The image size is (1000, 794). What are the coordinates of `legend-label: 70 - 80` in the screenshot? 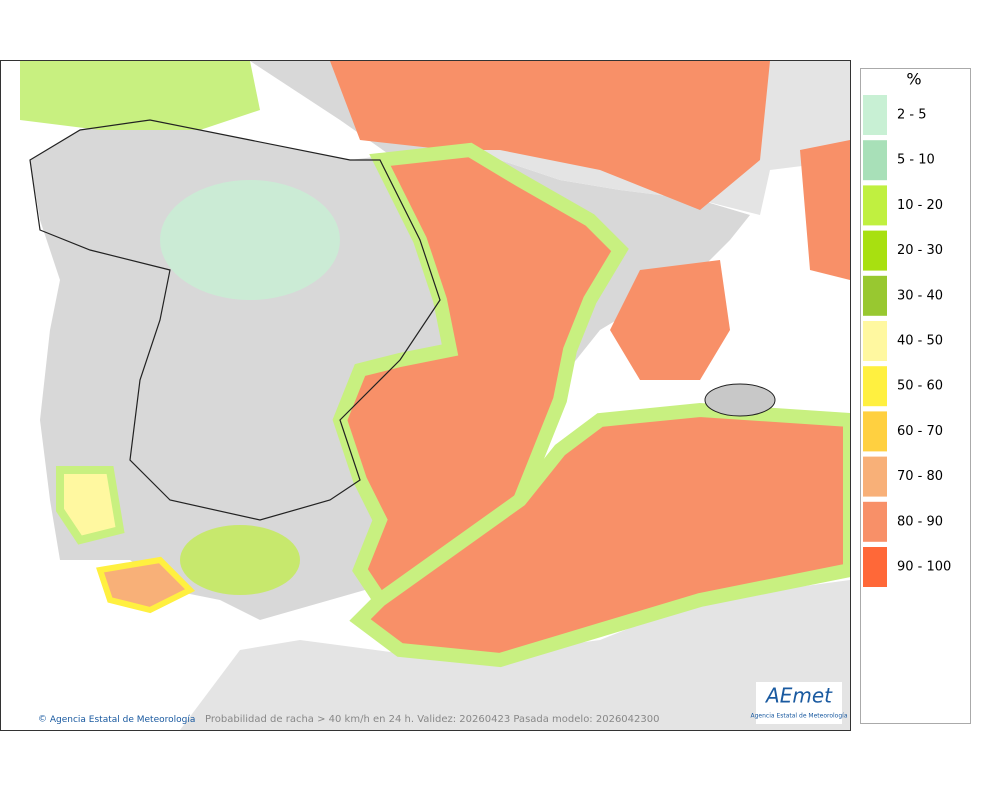 It's located at (920, 476).